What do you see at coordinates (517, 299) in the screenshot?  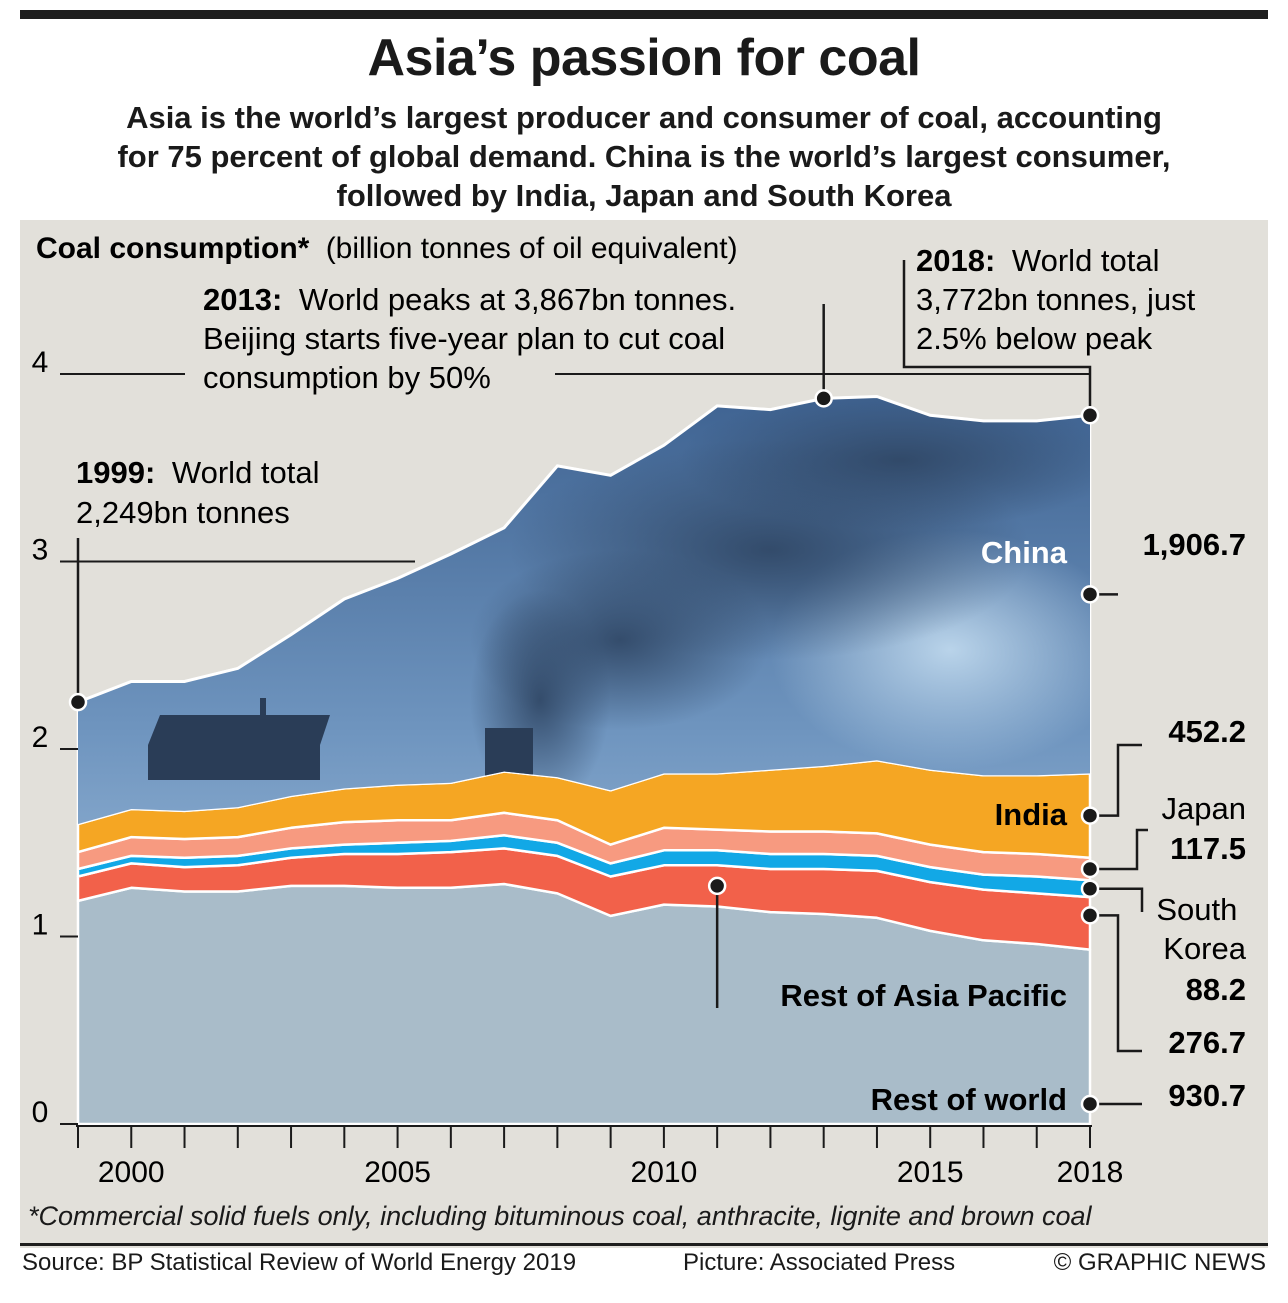 I see `annotation-2013-line-1: World peaks at 3,867bn tonnes.` at bounding box center [517, 299].